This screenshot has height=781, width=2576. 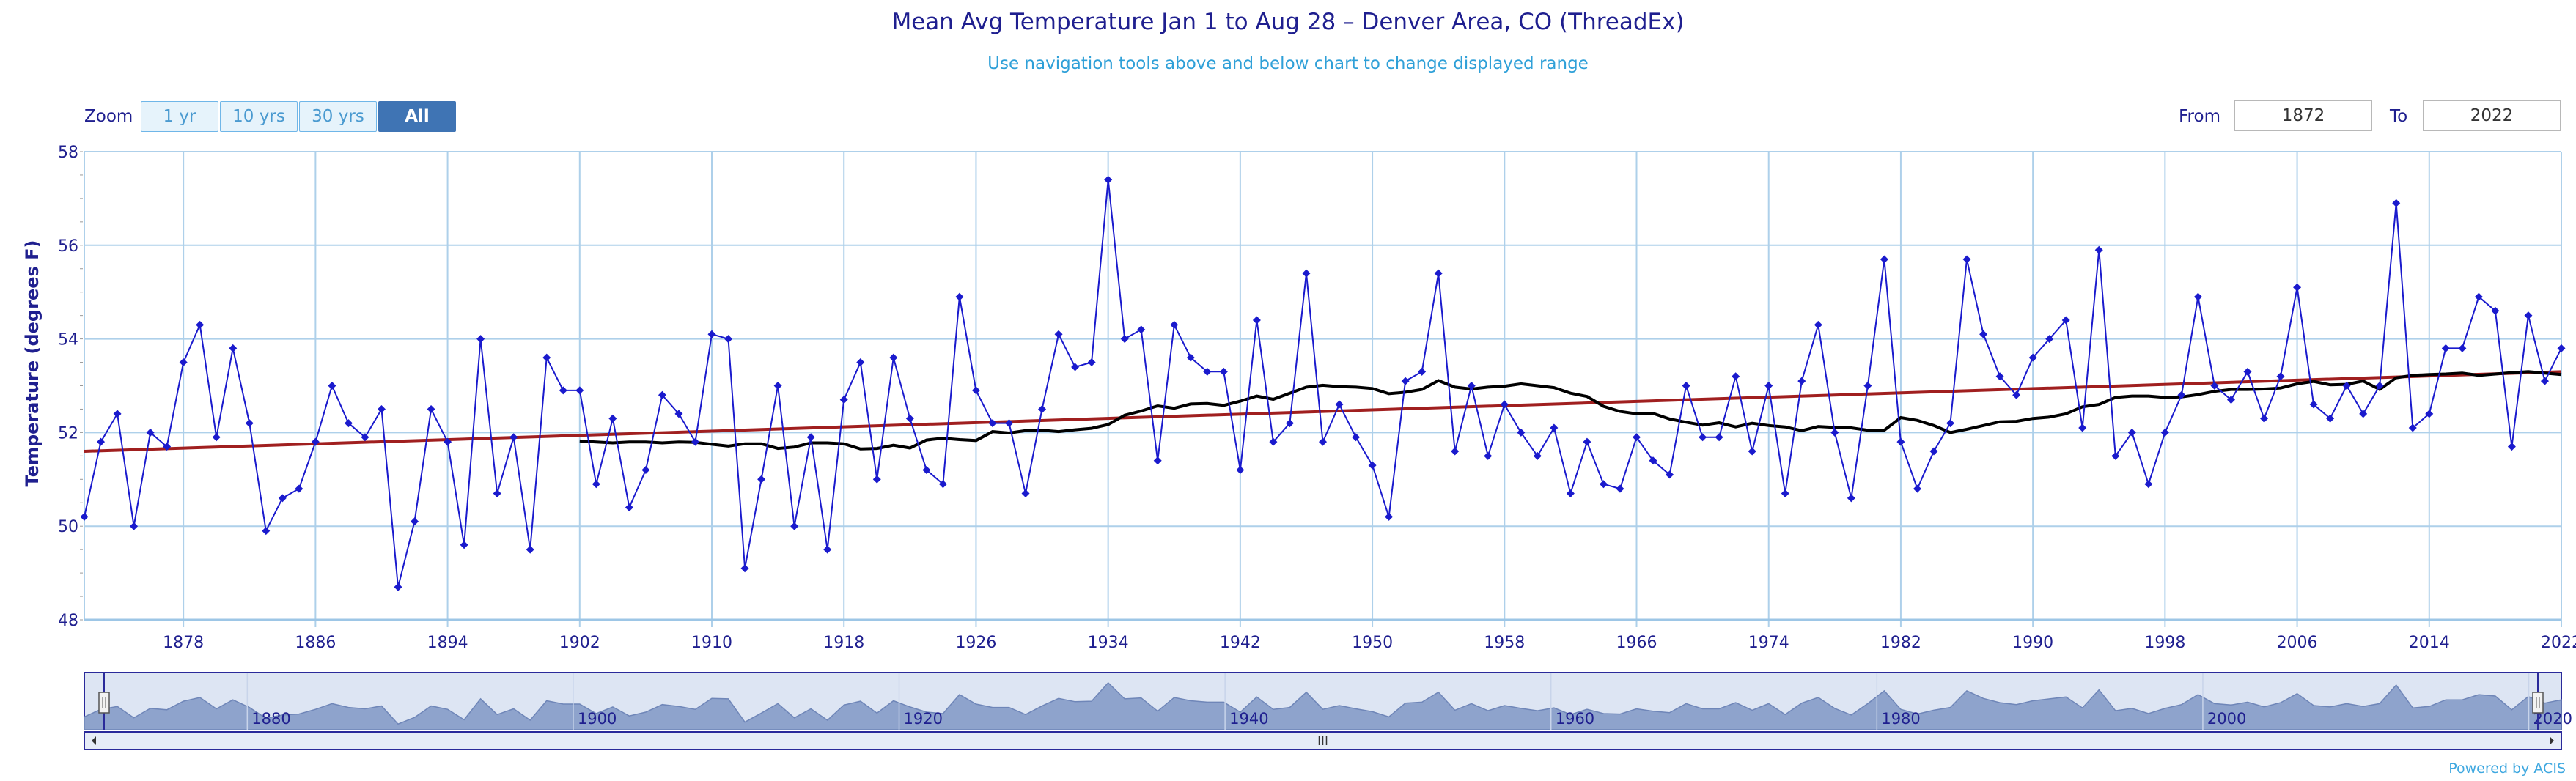 What do you see at coordinates (2181, 394) in the screenshot?
I see `data-point-1999` at bounding box center [2181, 394].